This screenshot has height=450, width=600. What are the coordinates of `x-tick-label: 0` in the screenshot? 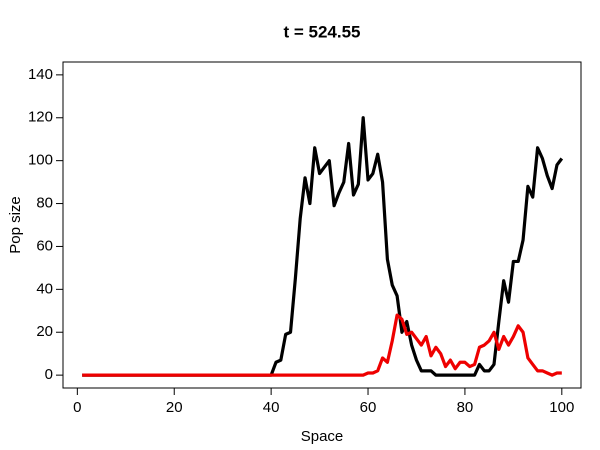 It's located at (77, 407).